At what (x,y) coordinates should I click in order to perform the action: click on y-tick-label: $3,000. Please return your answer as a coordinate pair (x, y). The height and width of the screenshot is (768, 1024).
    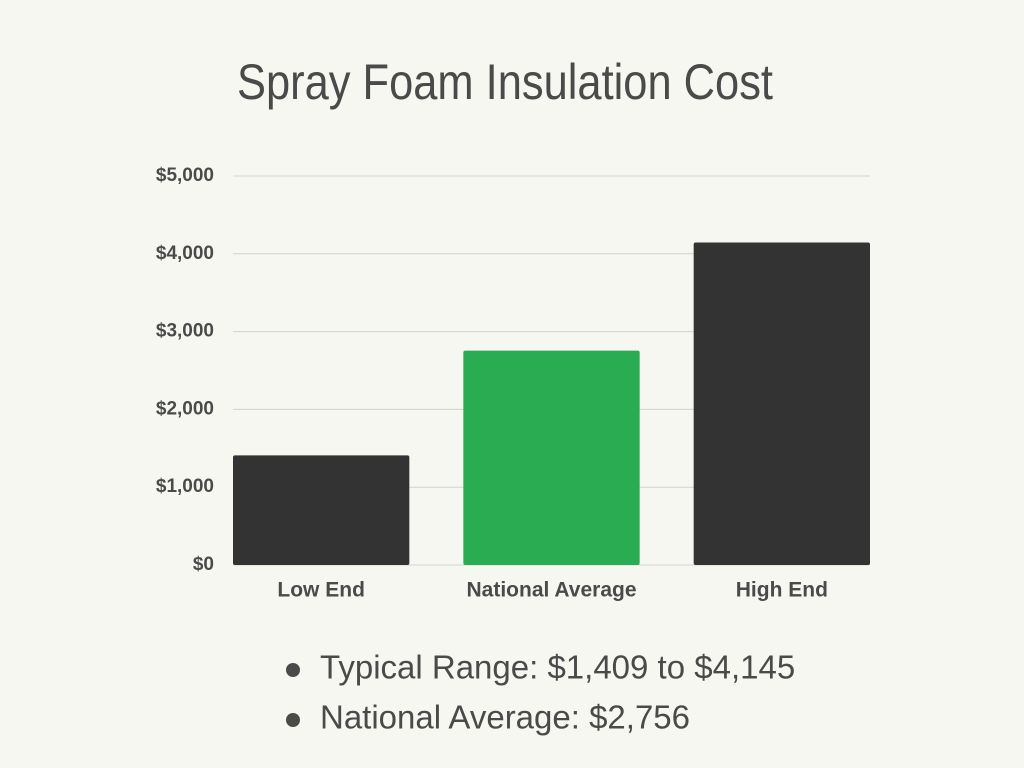
    Looking at the image, I should click on (185, 331).